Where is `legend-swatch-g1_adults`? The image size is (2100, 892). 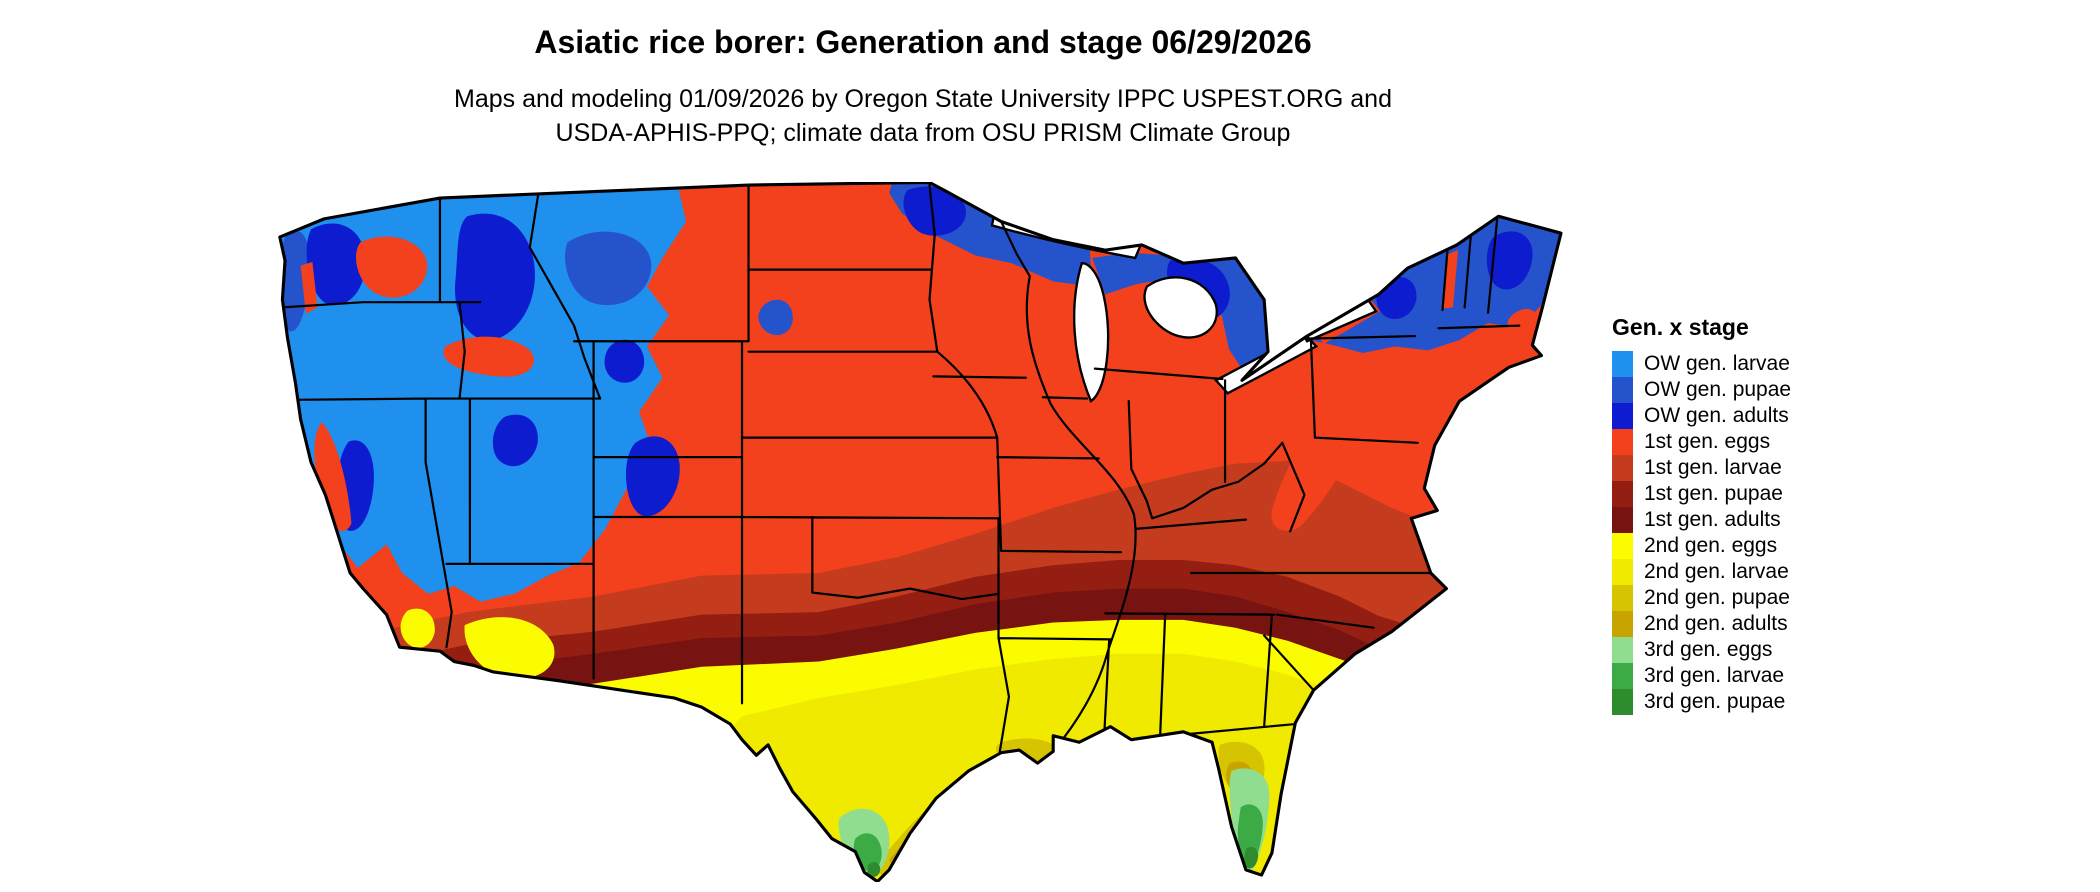 legend-swatch-g1_adults is located at coordinates (1622, 520).